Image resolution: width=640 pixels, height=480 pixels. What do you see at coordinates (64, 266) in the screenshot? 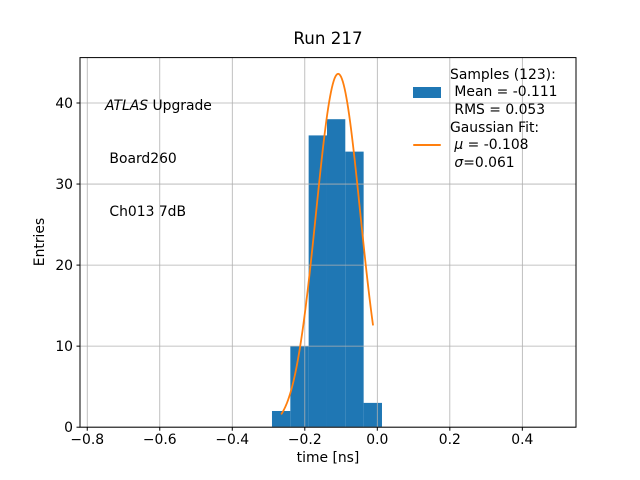
I see `y-tick-label: 20` at bounding box center [64, 266].